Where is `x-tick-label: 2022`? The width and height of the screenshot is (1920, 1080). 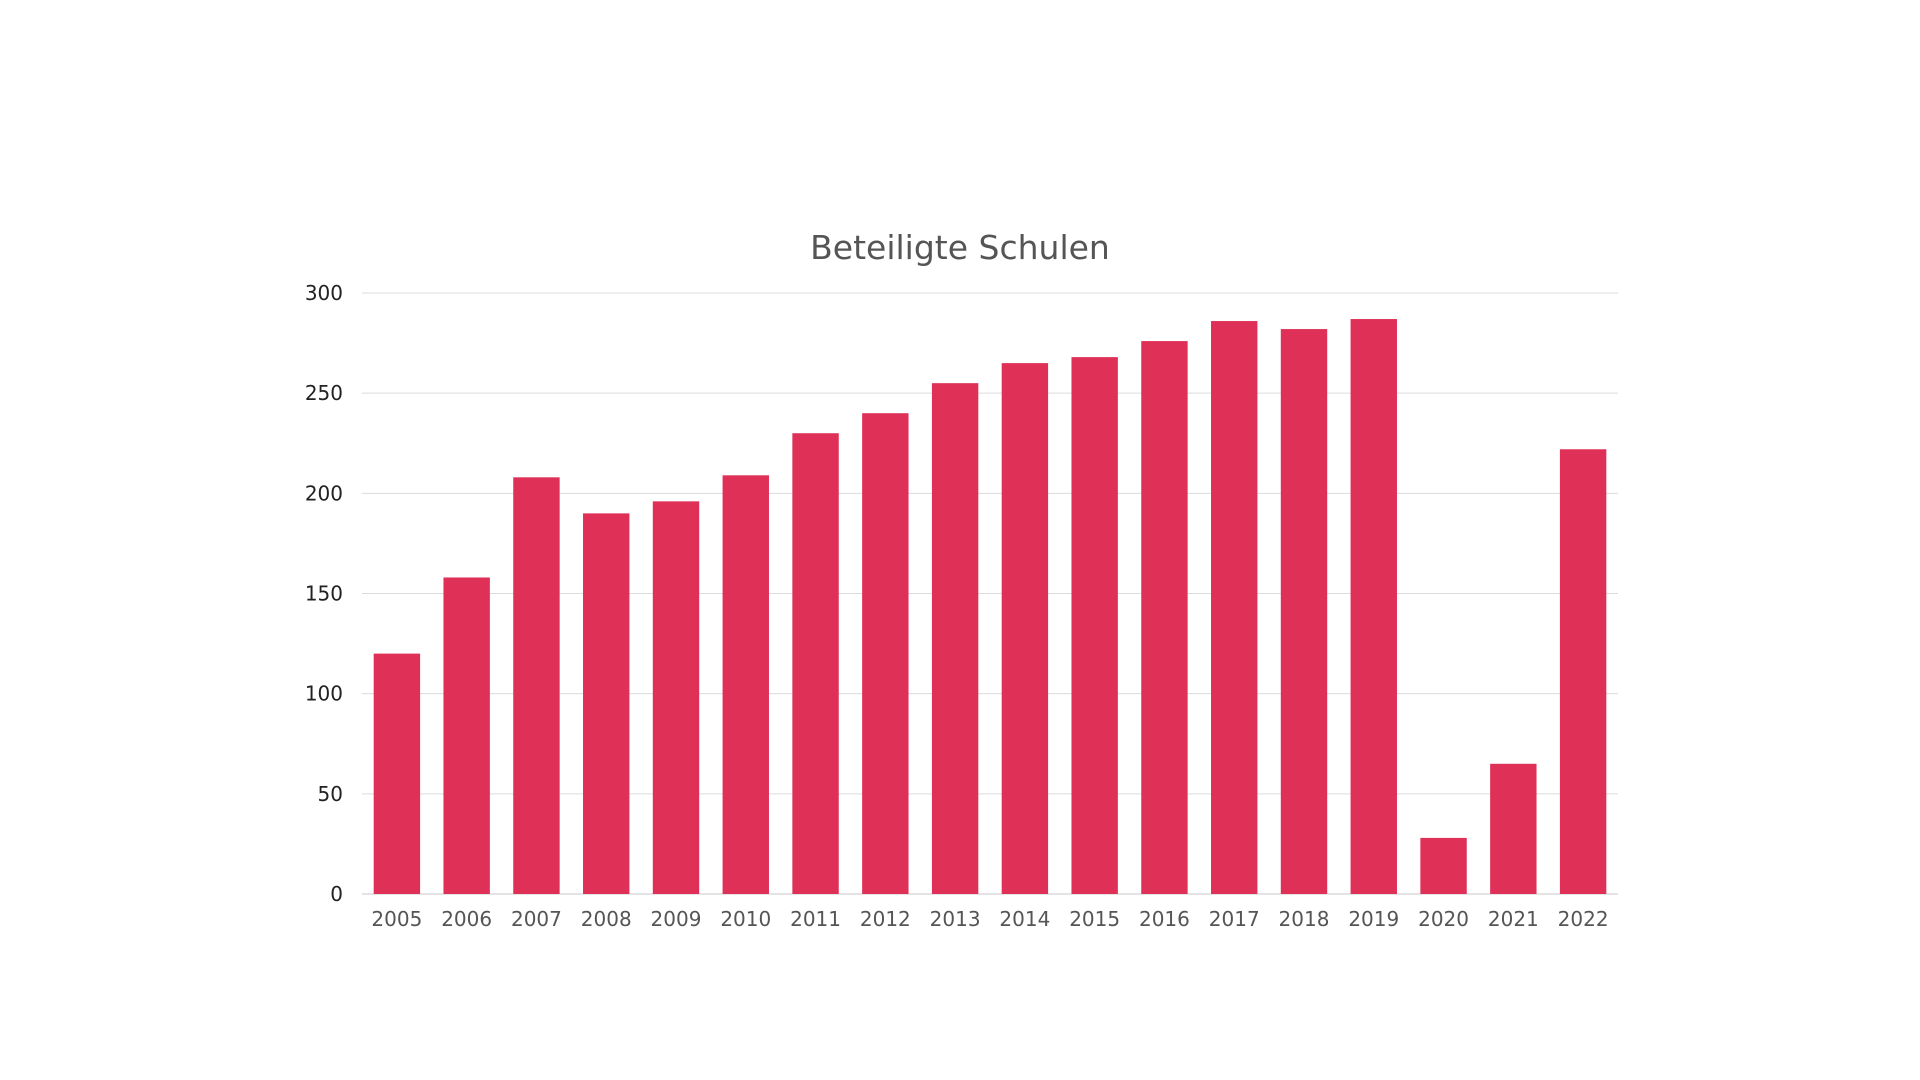
x-tick-label: 2022 is located at coordinates (1583, 919).